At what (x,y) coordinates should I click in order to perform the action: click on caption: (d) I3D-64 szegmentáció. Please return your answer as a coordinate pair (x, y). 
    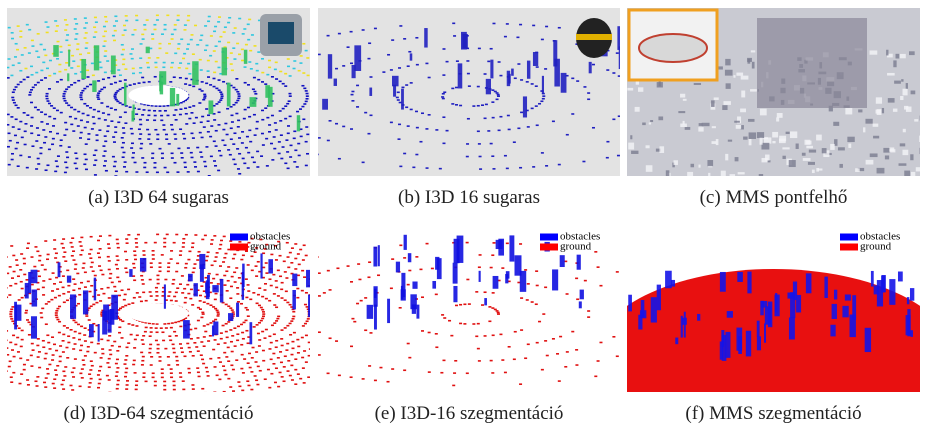
    Looking at the image, I should click on (159, 413).